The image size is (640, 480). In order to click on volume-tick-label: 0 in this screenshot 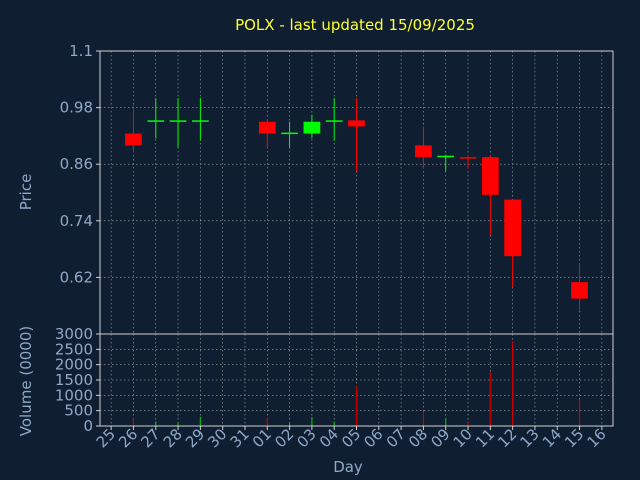, I will do `click(88, 426)`.